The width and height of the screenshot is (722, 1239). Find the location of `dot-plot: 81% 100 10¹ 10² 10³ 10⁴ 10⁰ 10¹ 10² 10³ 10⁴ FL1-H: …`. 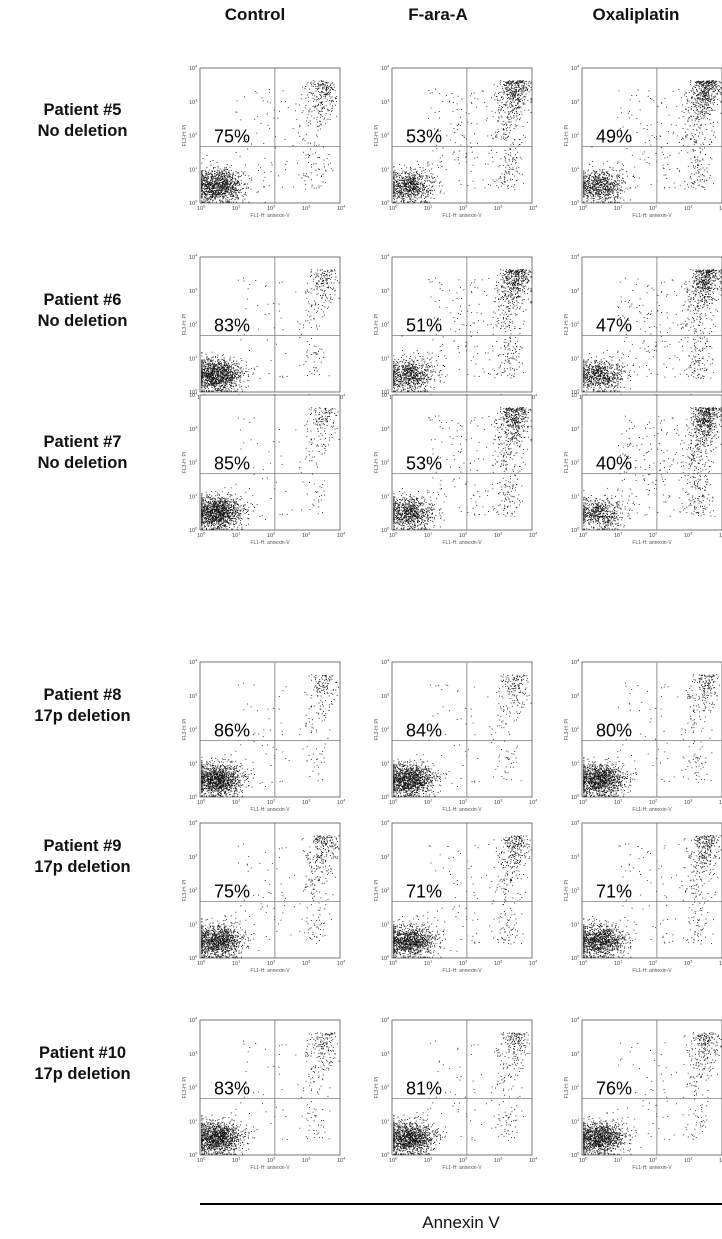

dot-plot: 81% 100 10¹ 10² 10³ 10⁴ 10⁰ 10¹ 10² 10³ 10⁴ FL1-H: … is located at coordinates (459, 1094).